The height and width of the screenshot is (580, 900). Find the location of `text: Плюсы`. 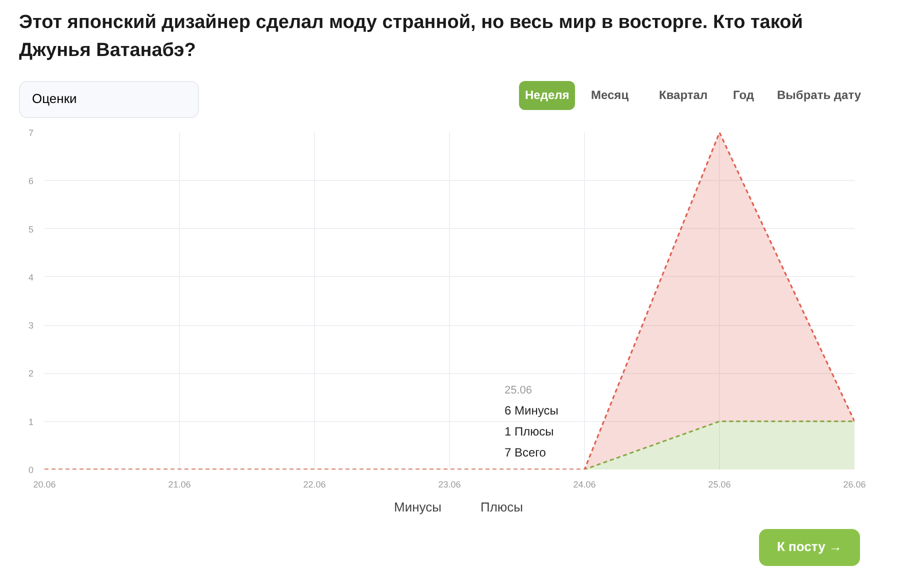

text: Плюсы is located at coordinates (501, 507).